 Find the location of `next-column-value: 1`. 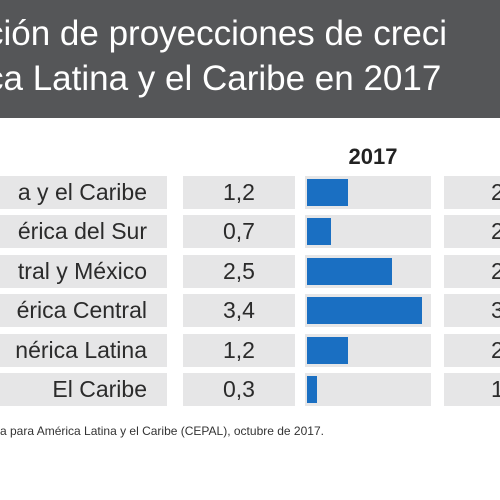

next-column-value: 1 is located at coordinates (472, 389).